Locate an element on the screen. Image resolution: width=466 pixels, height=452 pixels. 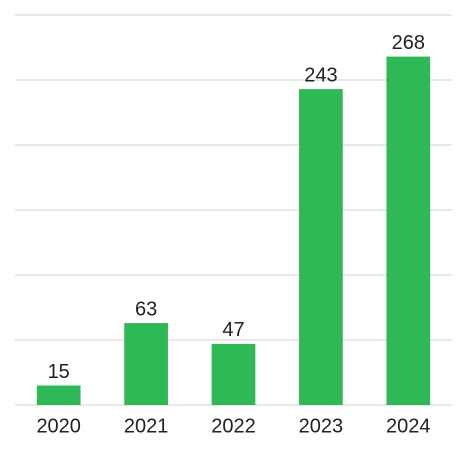
x-tick-label: 2022 is located at coordinates (233, 426).